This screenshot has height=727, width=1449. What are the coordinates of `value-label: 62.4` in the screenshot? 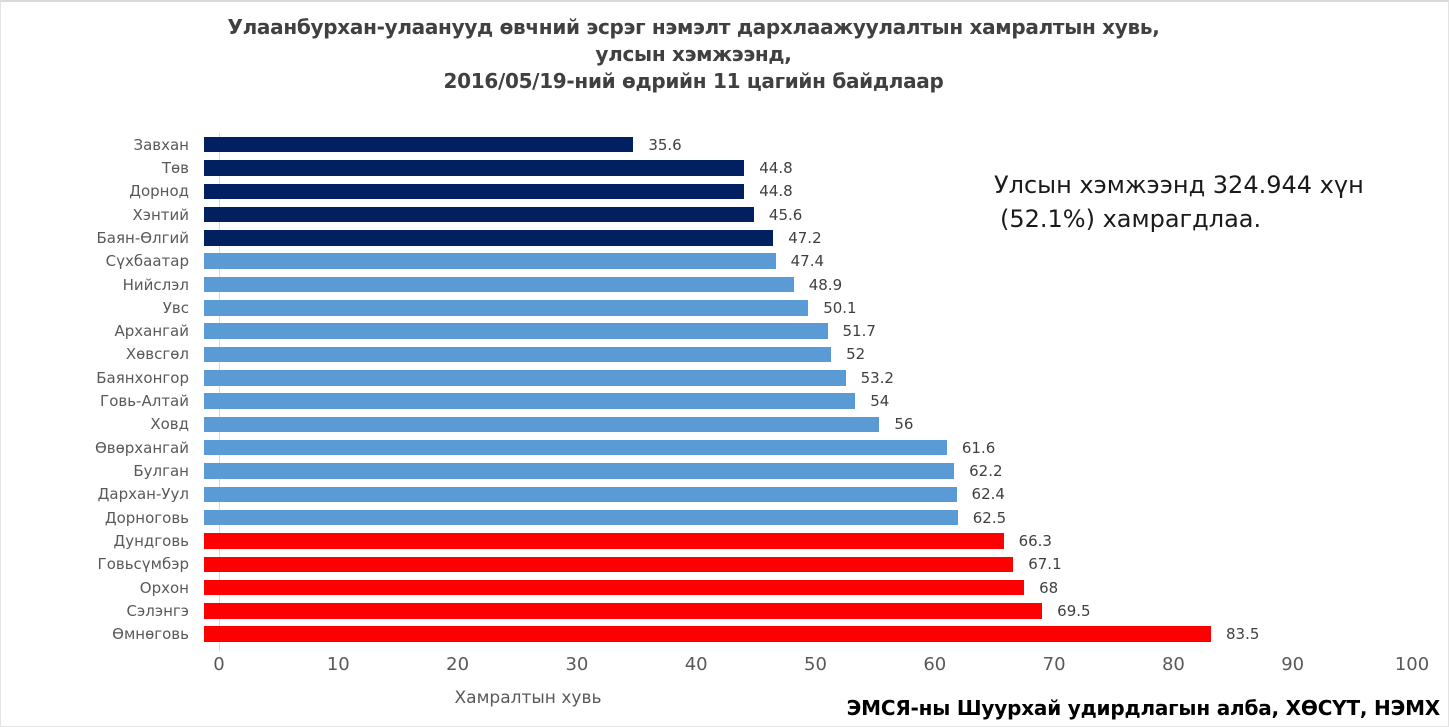 It's located at (988, 494).